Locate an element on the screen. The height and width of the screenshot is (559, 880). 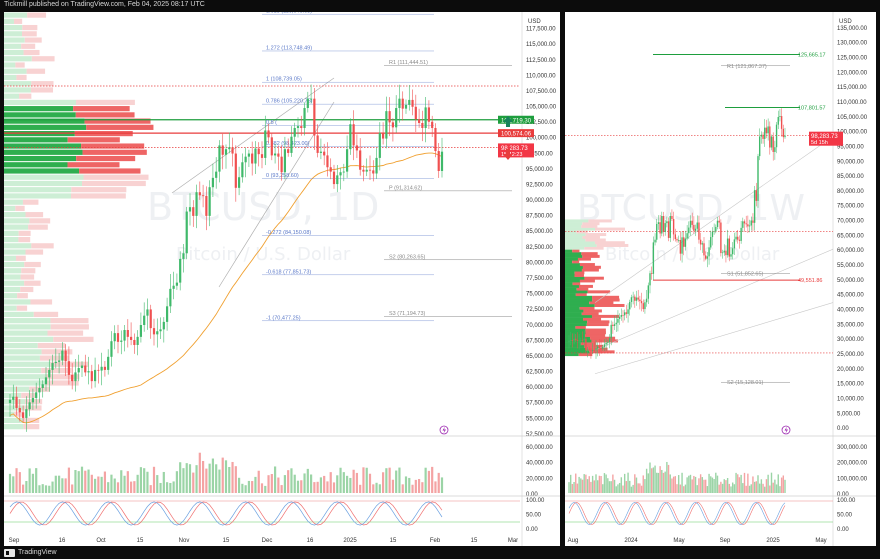
price-axis-tick: 112,500.00 is located at coordinates (541, 61).